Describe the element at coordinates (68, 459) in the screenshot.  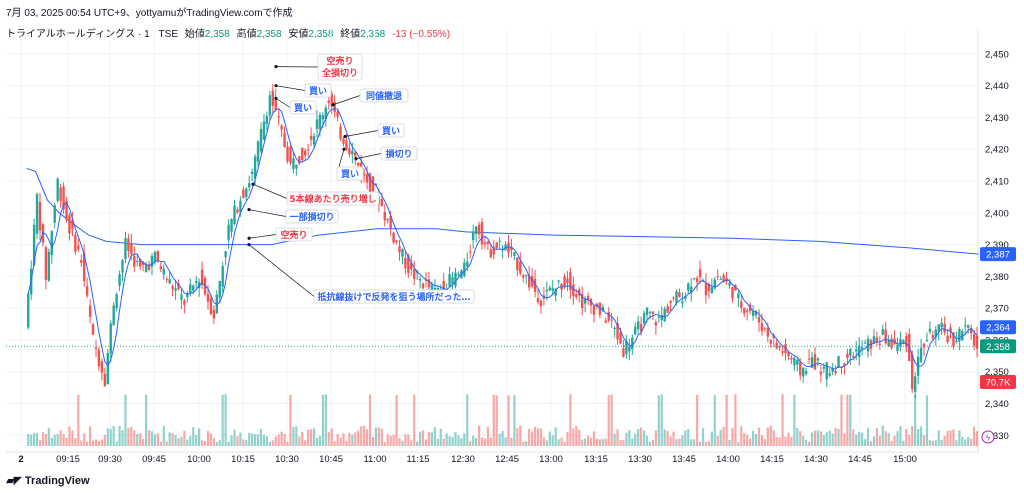
I see `x-tick-label: 09:15` at that location.